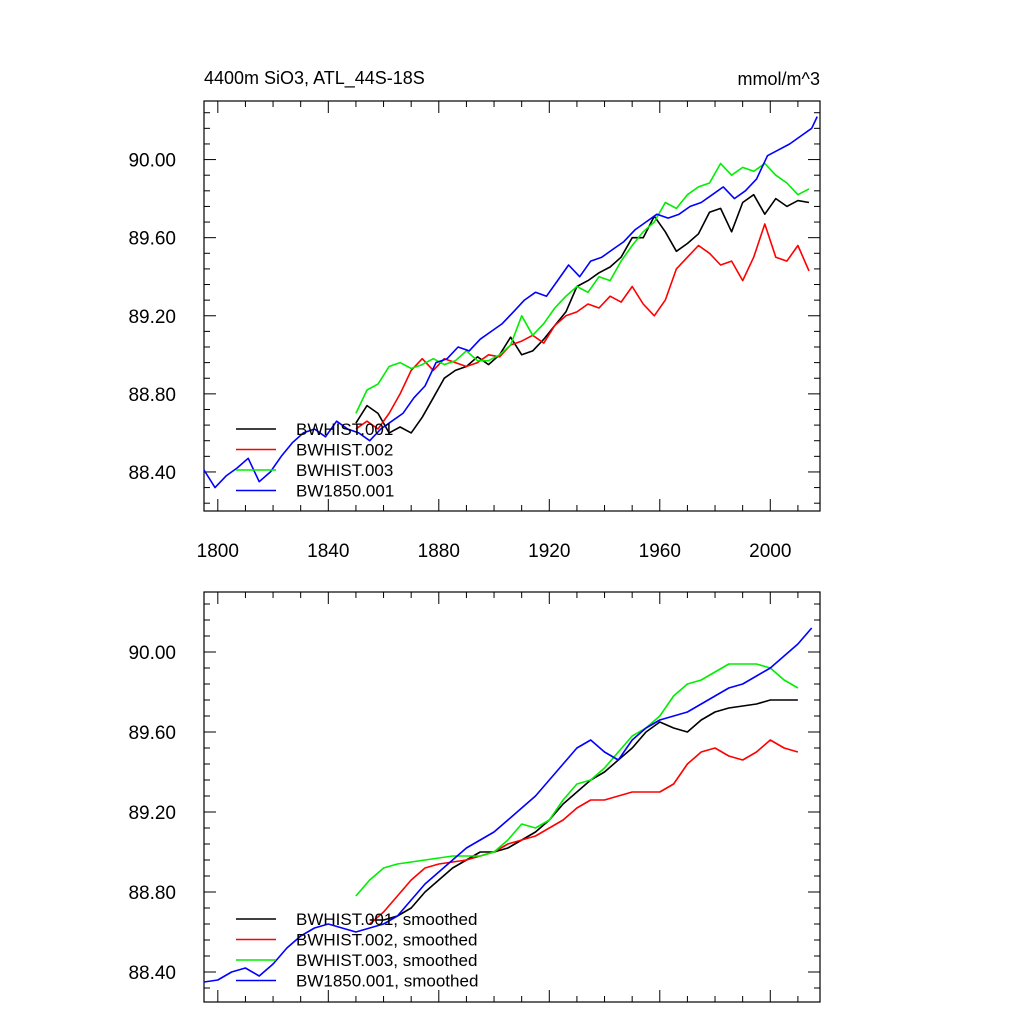 The height and width of the screenshot is (1024, 1024). What do you see at coordinates (386, 919) in the screenshot?
I see `legend-label: BWHIST.001, smoothed` at bounding box center [386, 919].